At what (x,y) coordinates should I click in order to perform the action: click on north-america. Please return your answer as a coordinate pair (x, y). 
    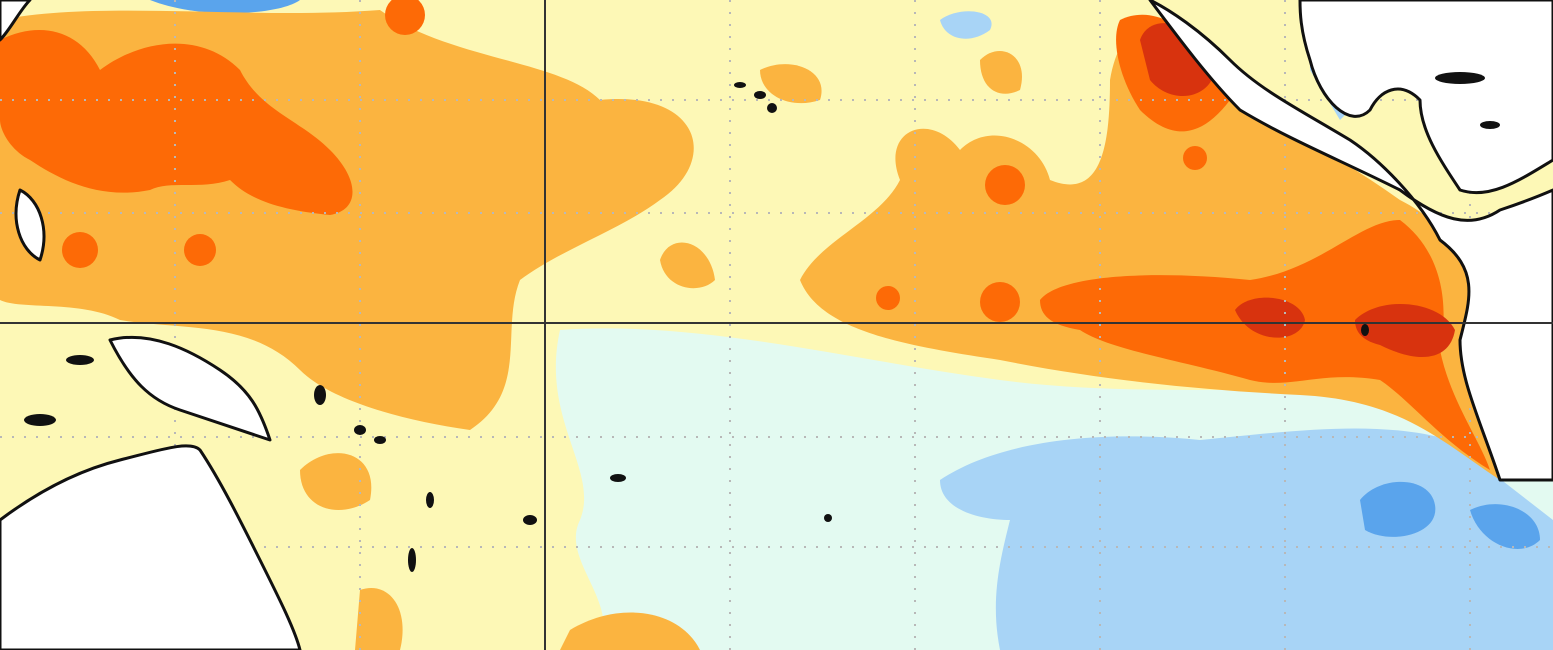
    Looking at the image, I should click on (1425, 97).